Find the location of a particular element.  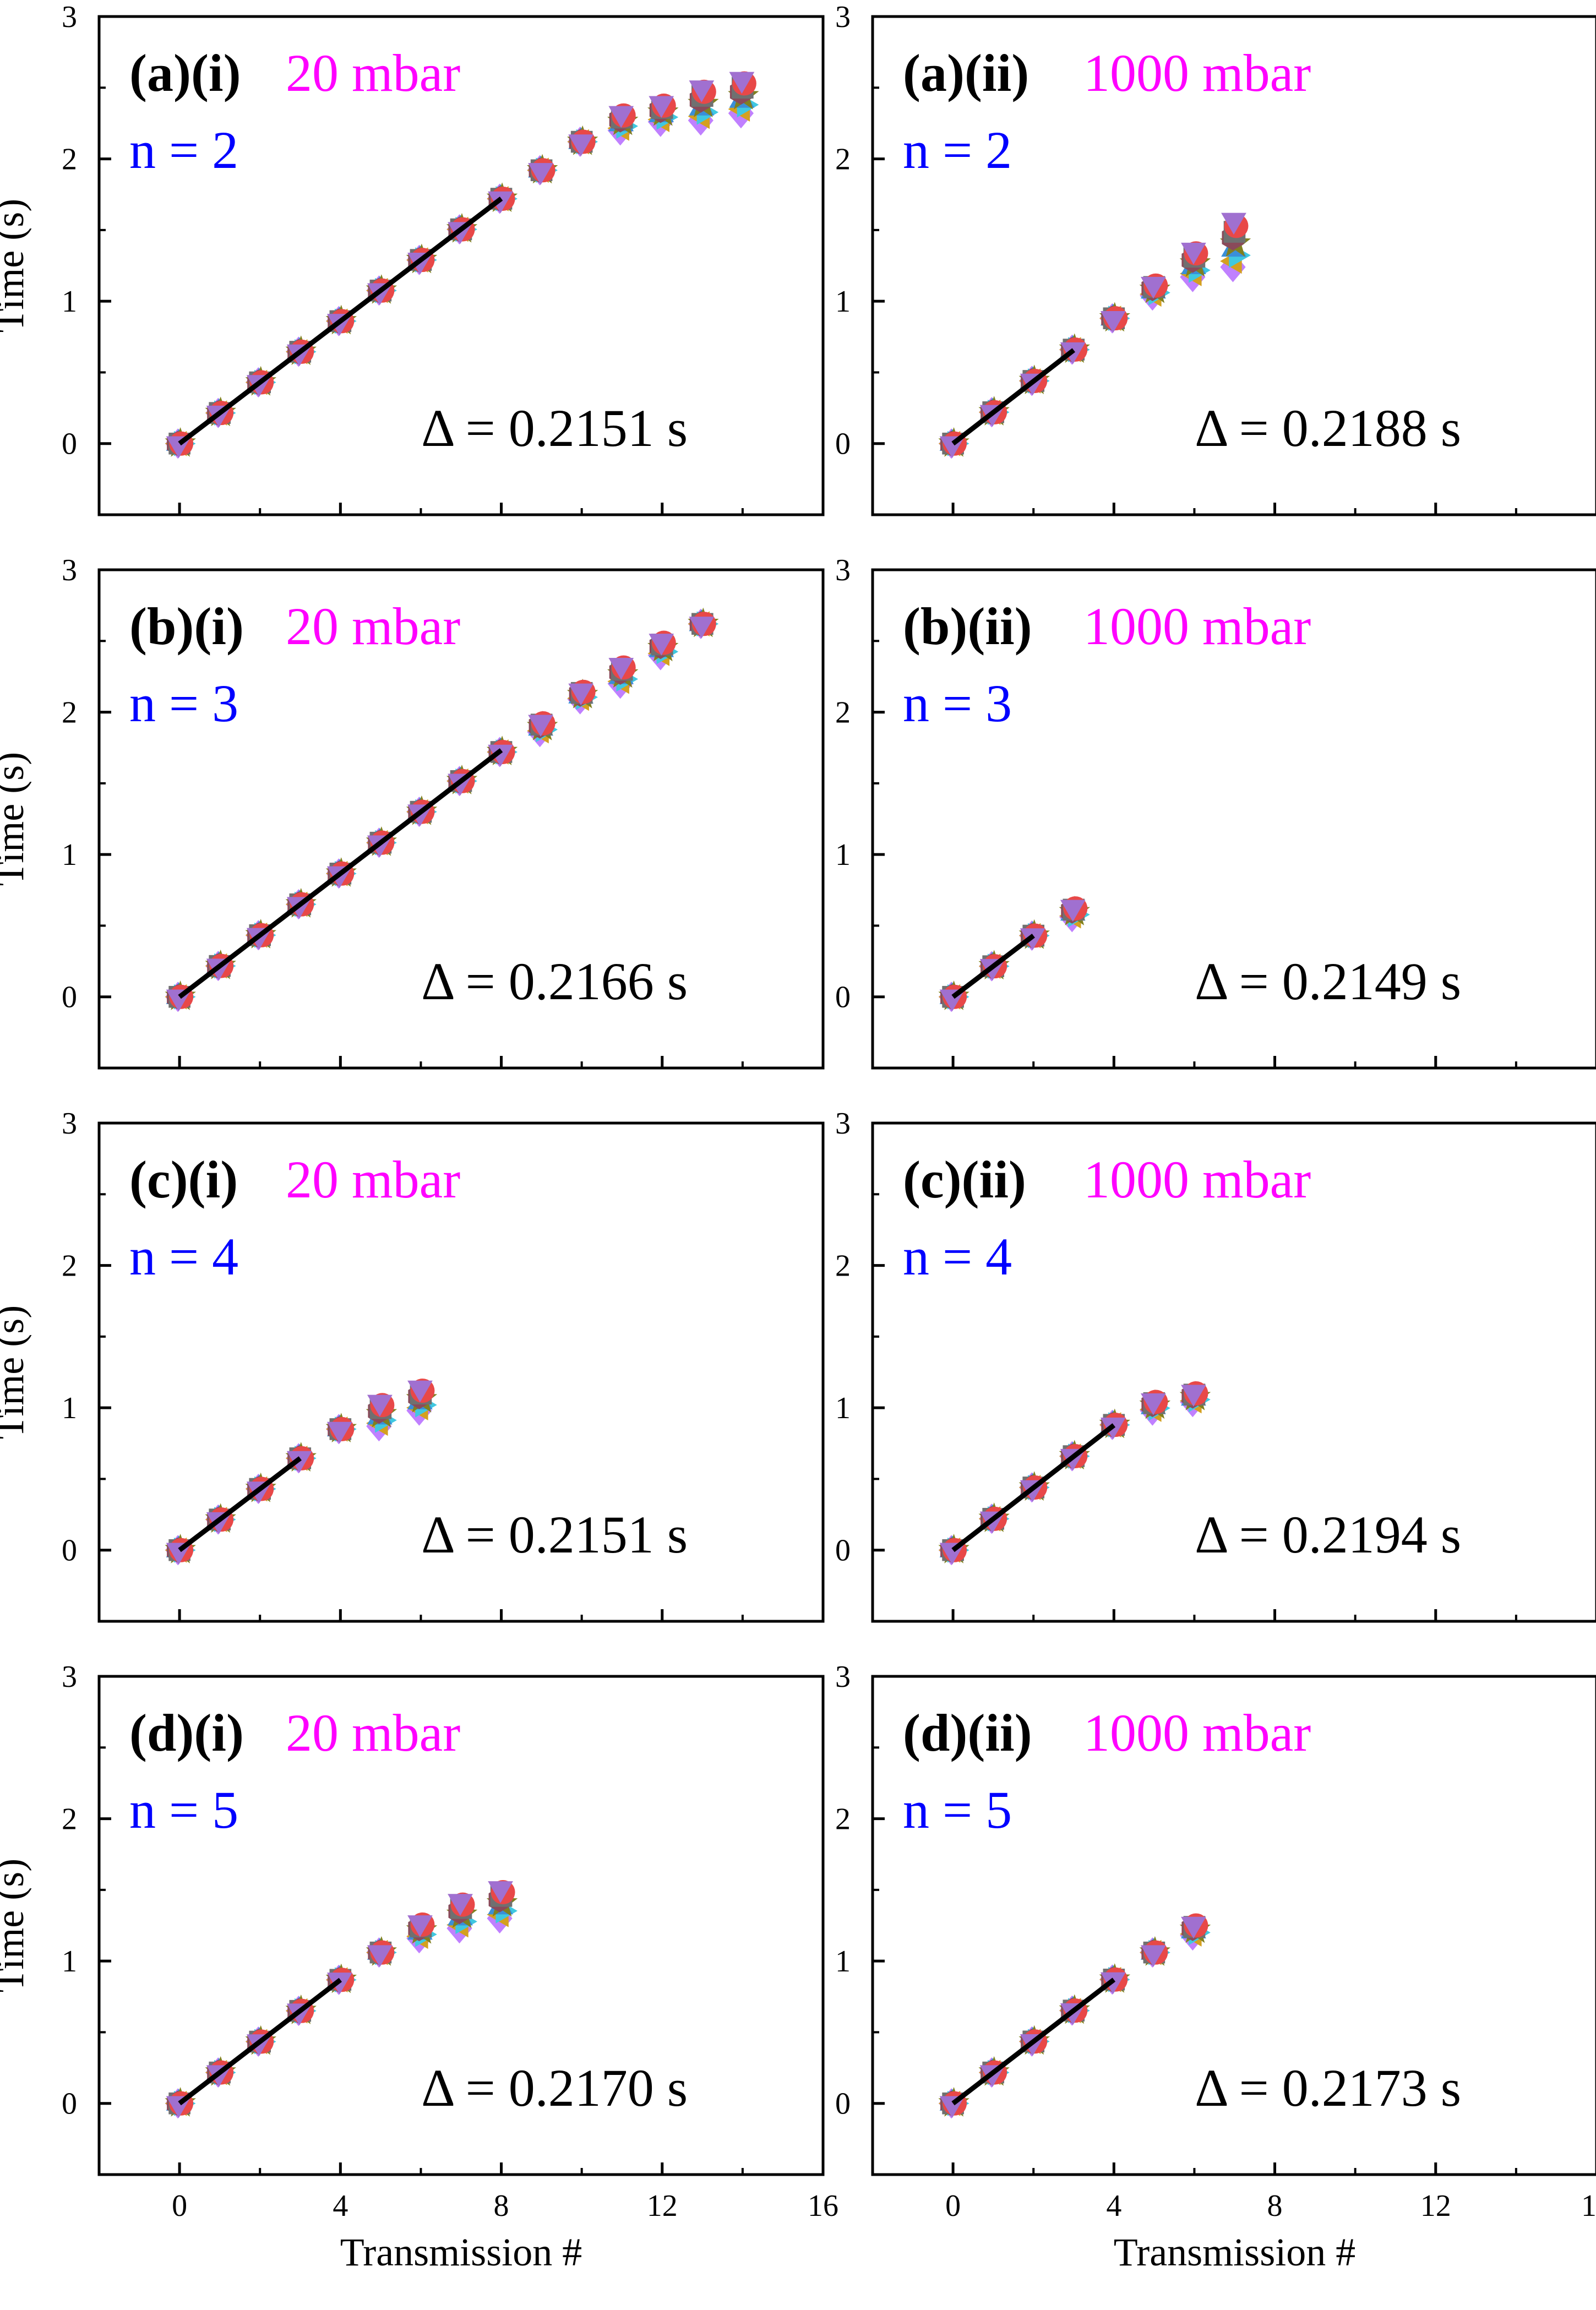

panel-a-ii: 0 1 2 3 (a)(ii) 1000 mbar n = 2 Δ = 0.2188 s is located at coordinates (1216, 258).